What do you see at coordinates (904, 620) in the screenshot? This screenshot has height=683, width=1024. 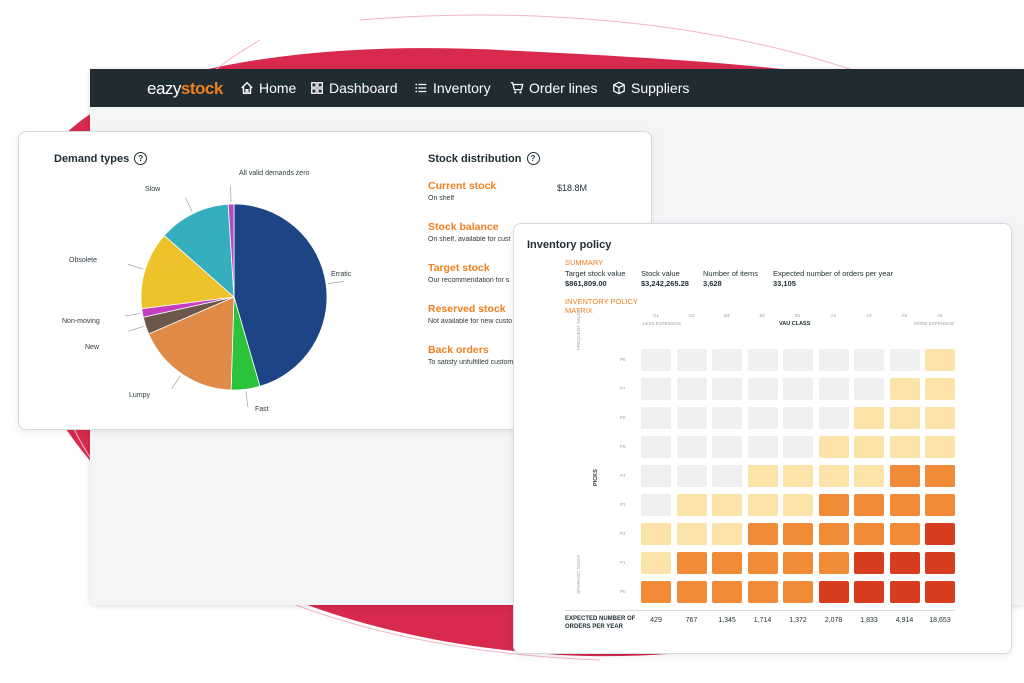 I see `orders-value: 4,914` at bounding box center [904, 620].